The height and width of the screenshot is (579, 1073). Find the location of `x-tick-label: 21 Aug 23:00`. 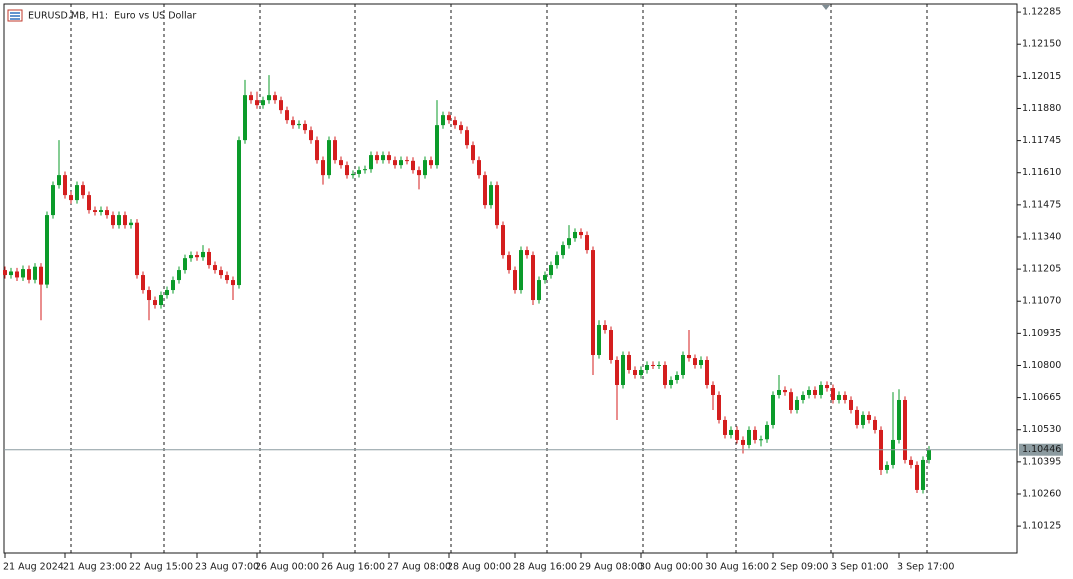

x-tick-label: 21 Aug 23:00 is located at coordinates (95, 567).